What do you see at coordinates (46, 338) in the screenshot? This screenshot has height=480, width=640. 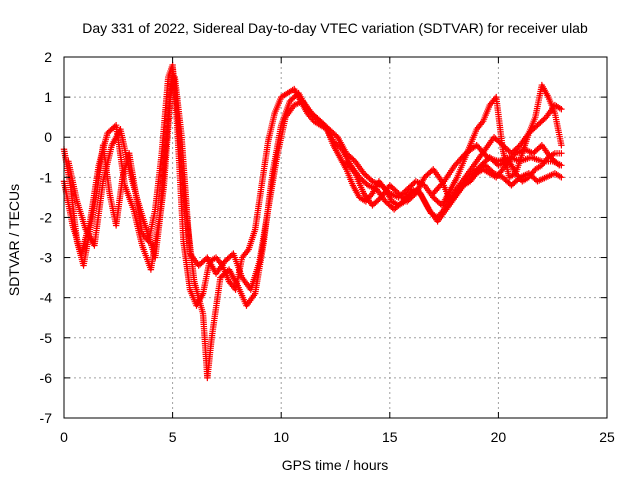 I see `y-tick-label: -5` at bounding box center [46, 338].